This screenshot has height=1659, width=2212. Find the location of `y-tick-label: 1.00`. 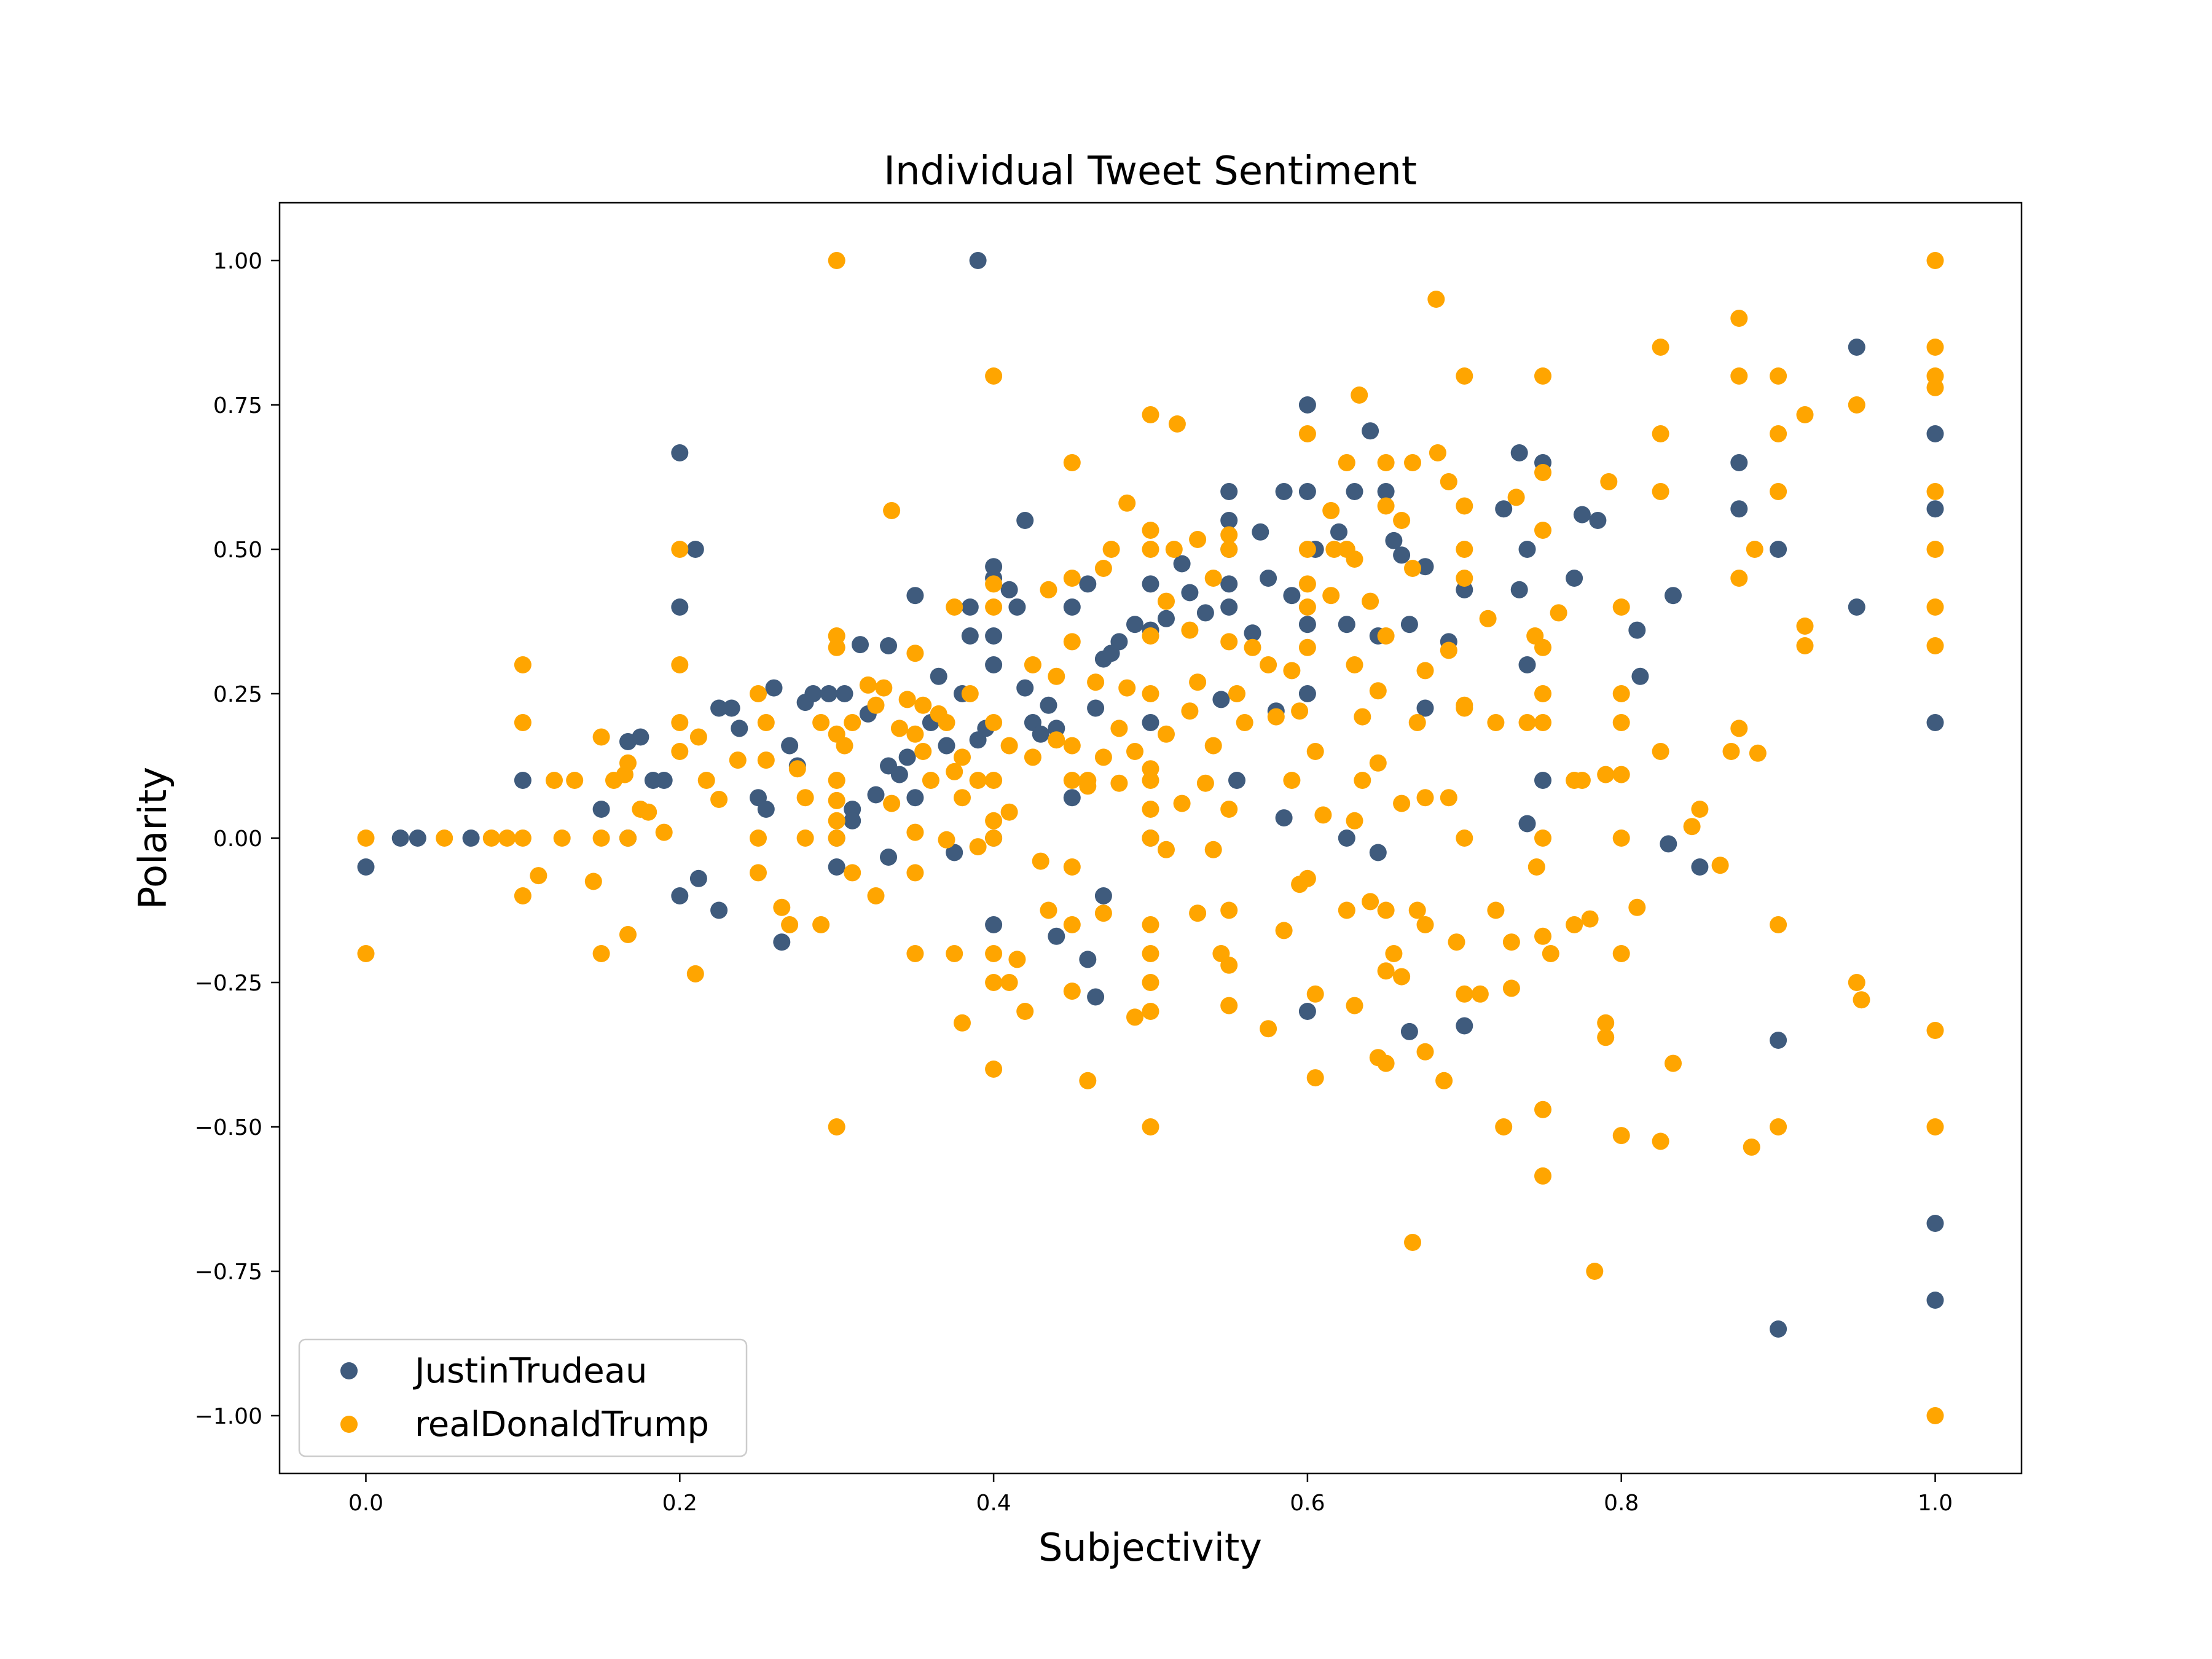

y-tick-label: 1.00 is located at coordinates (237, 261).